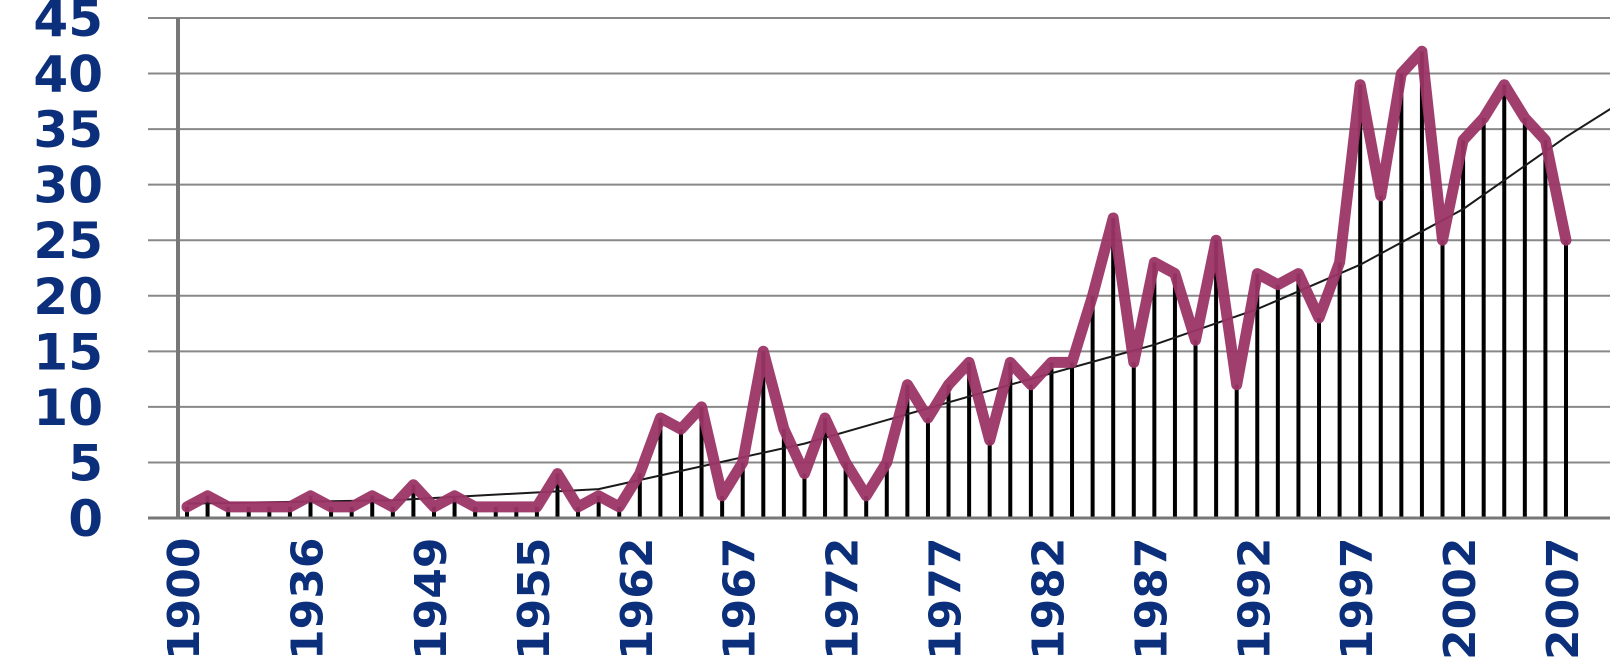 Image resolution: width=1610 pixels, height=668 pixels. What do you see at coordinates (85, 463) in the screenshot?
I see `y-tick-label: 5` at bounding box center [85, 463].